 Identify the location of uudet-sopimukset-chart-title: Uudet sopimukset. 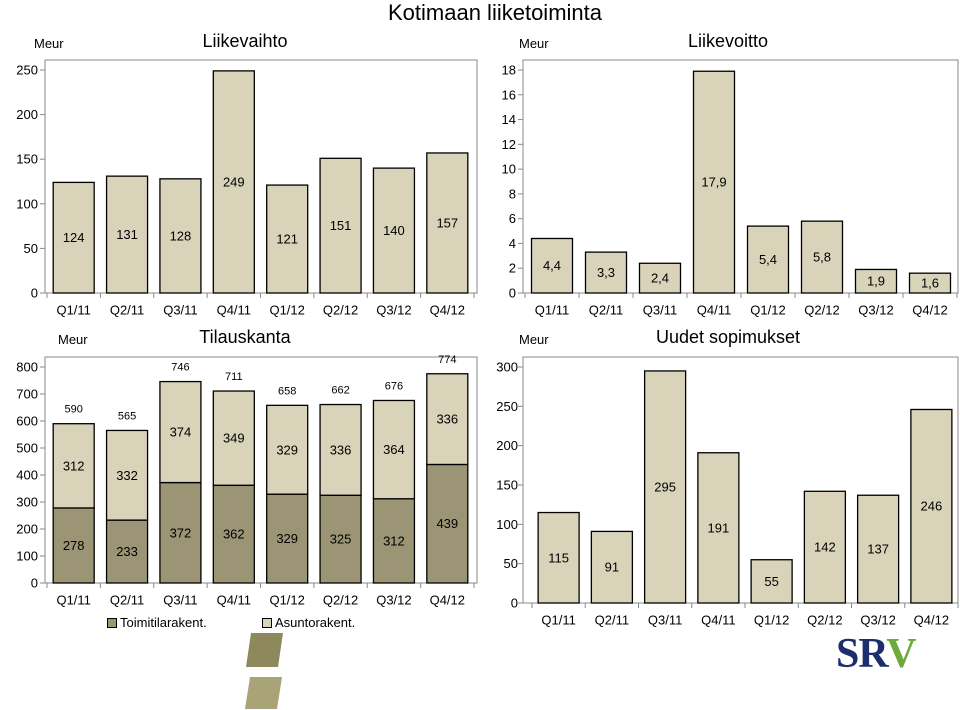
(728, 337).